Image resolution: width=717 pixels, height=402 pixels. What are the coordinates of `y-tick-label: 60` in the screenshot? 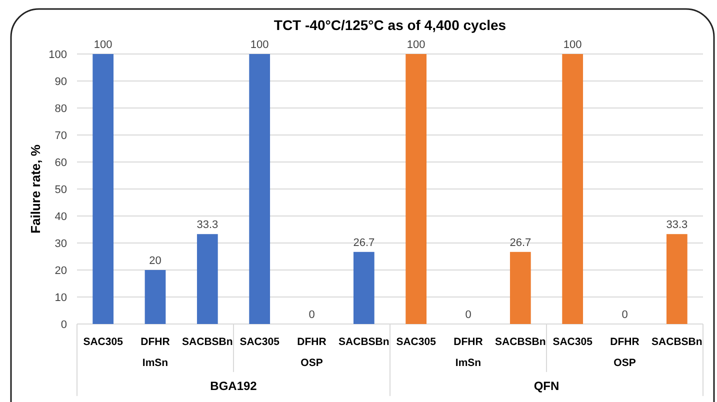 It's located at (60, 163).